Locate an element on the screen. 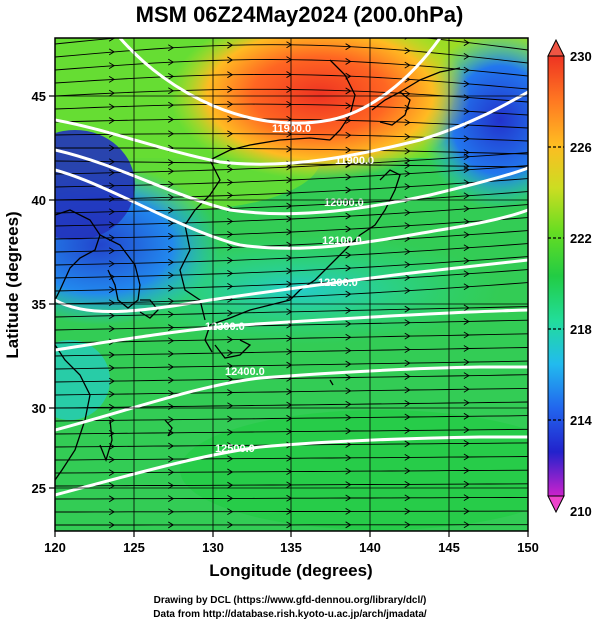 The width and height of the screenshot is (599, 625). colorbar-label: 210 is located at coordinates (581, 511).